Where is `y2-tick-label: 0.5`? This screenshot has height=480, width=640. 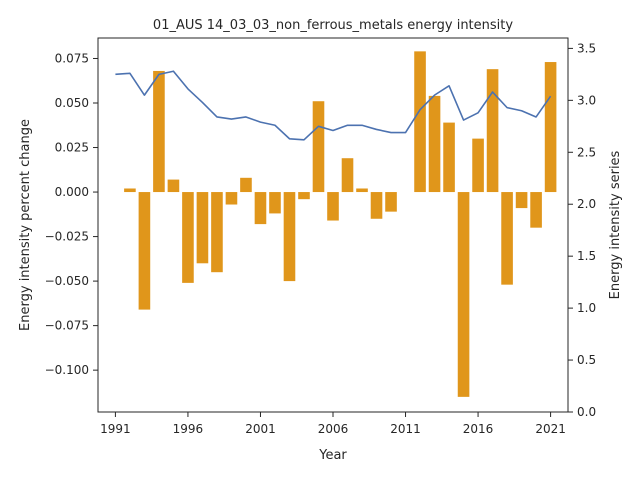
y2-tick-label: 0.5 is located at coordinates (586, 360).